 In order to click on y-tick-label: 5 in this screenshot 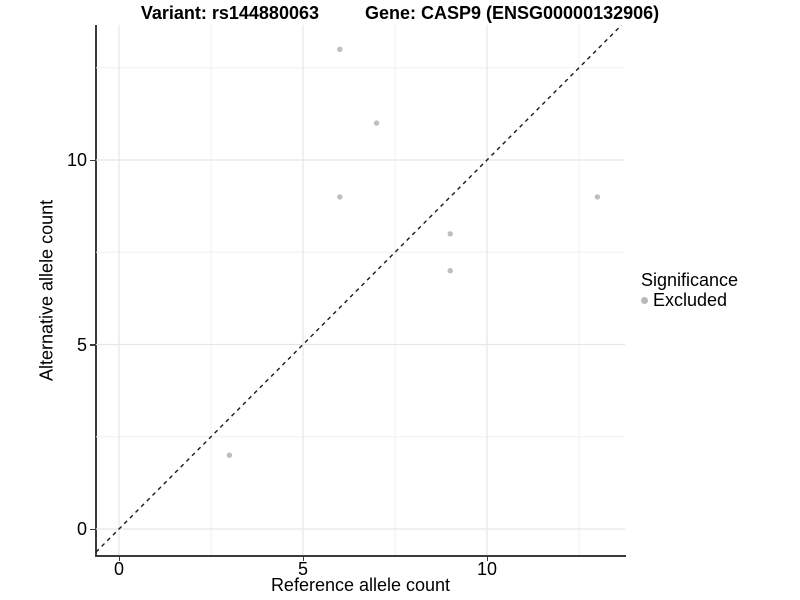, I will do `click(81, 344)`.